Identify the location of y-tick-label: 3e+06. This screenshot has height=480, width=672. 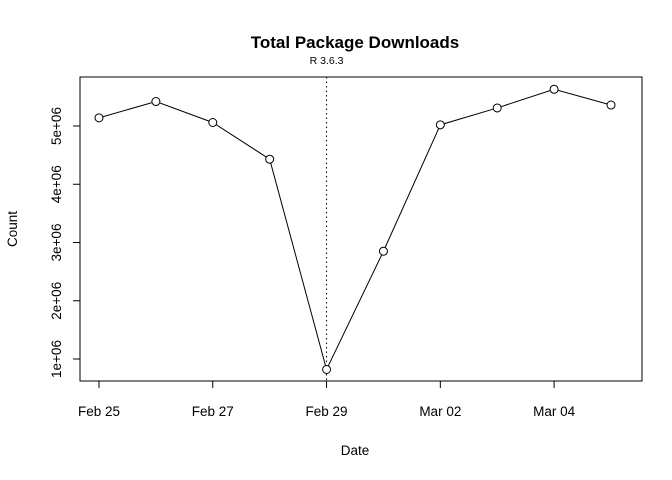
(56, 243).